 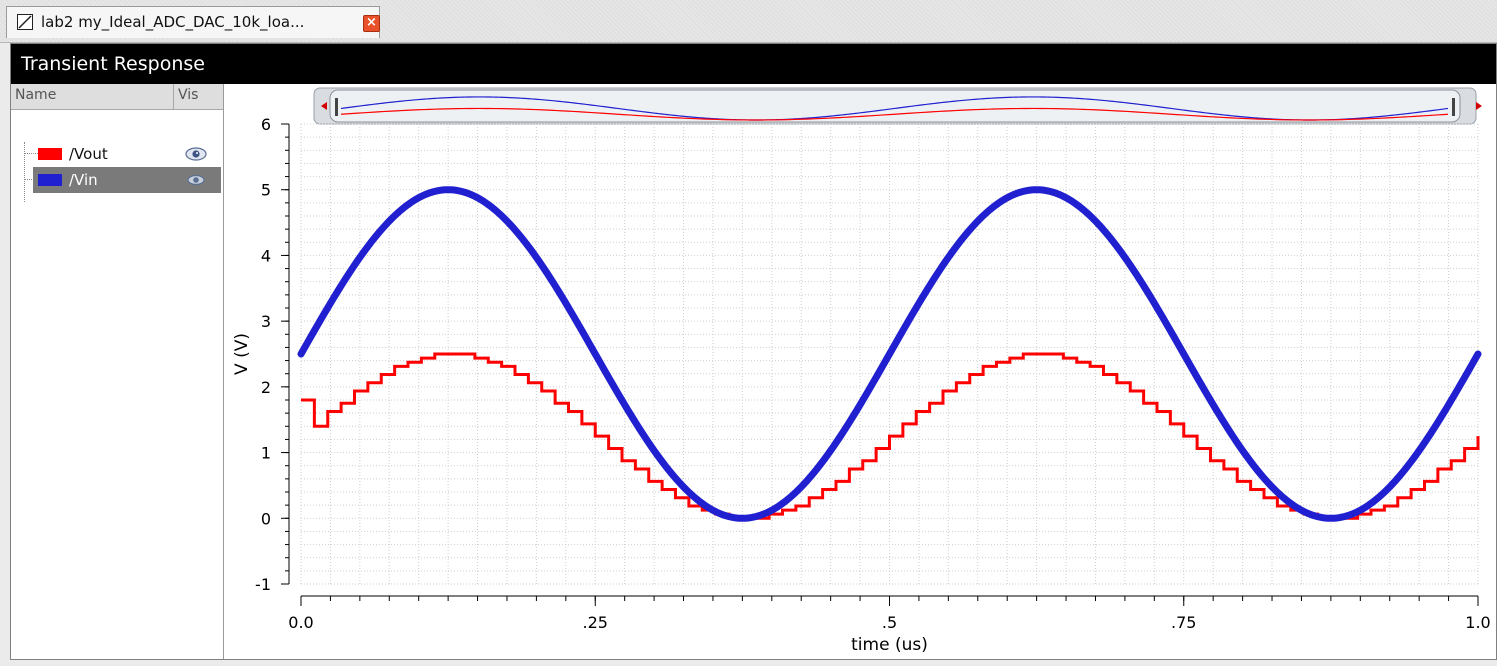 What do you see at coordinates (266, 124) in the screenshot?
I see `y-tick-label: 6` at bounding box center [266, 124].